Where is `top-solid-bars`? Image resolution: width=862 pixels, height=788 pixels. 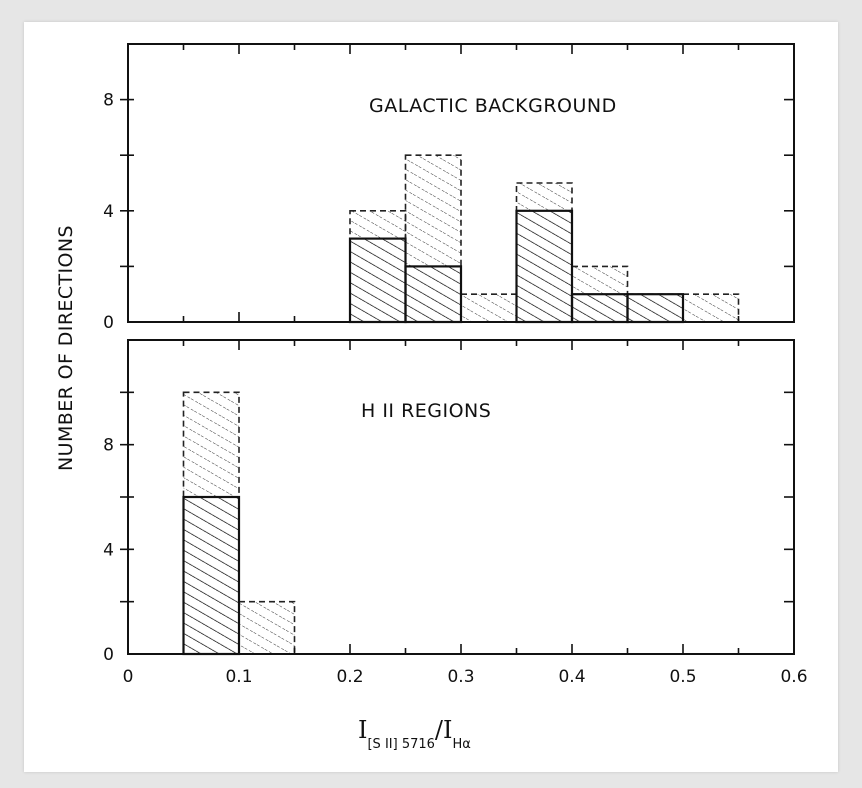 top-solid-bars is located at coordinates (516, 266).